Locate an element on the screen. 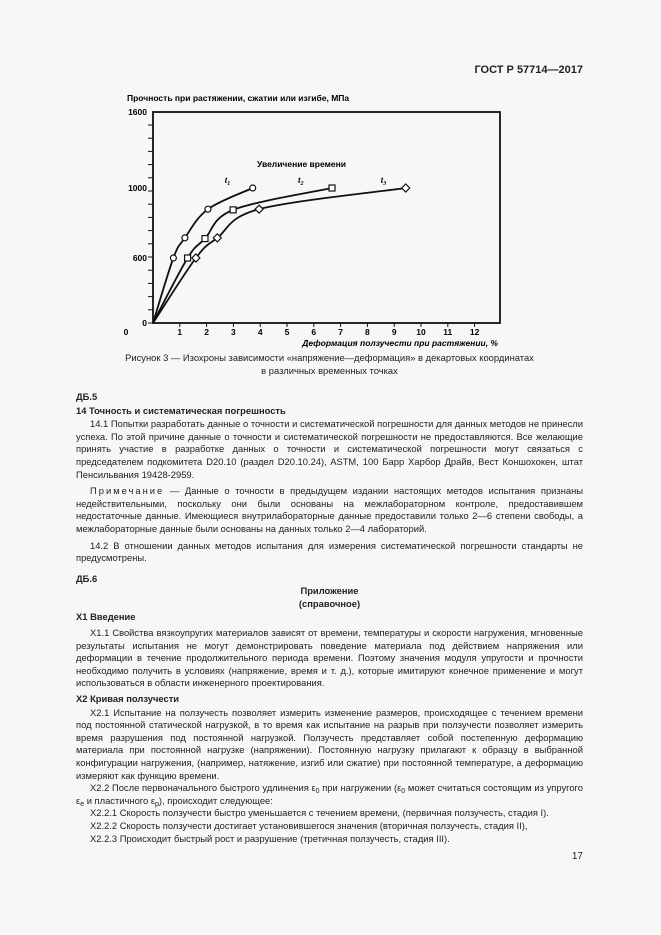 The image size is (661, 935). x-axis-label: Деформация ползучести при растяжении, % is located at coordinates (399, 343).